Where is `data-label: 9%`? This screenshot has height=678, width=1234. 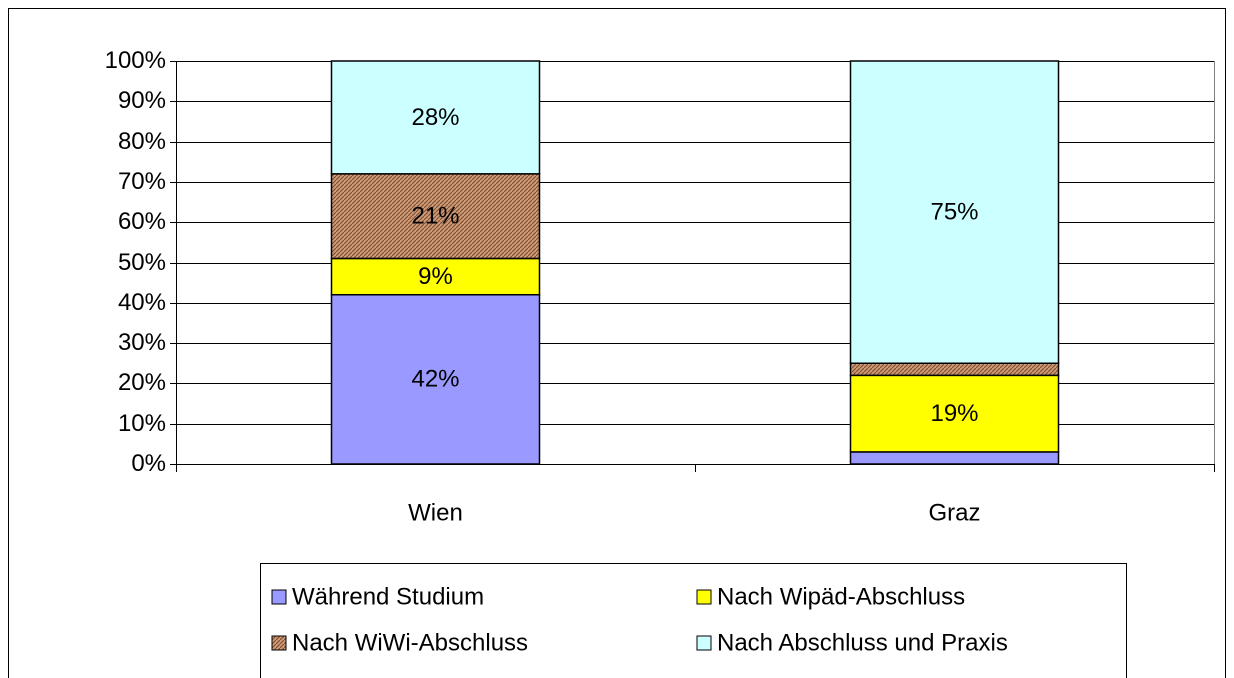 data-label: 9% is located at coordinates (435, 276).